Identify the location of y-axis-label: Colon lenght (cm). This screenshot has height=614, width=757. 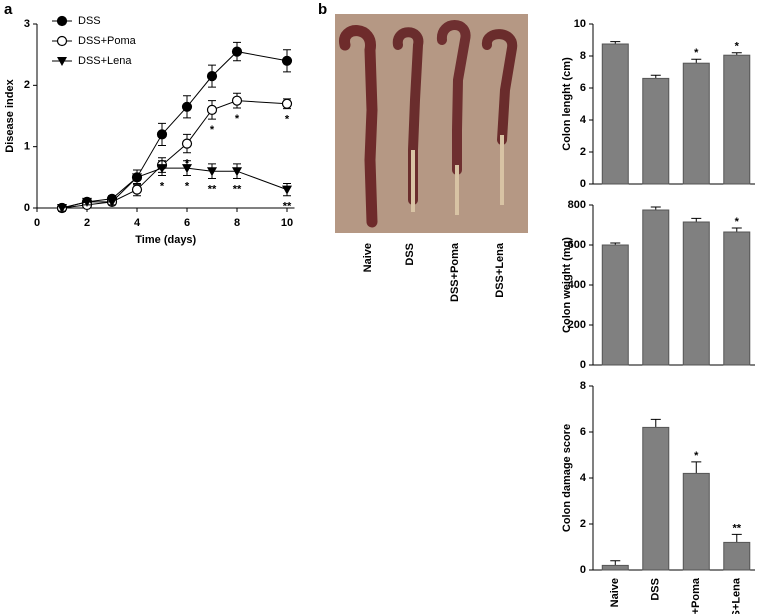
(567, 104).